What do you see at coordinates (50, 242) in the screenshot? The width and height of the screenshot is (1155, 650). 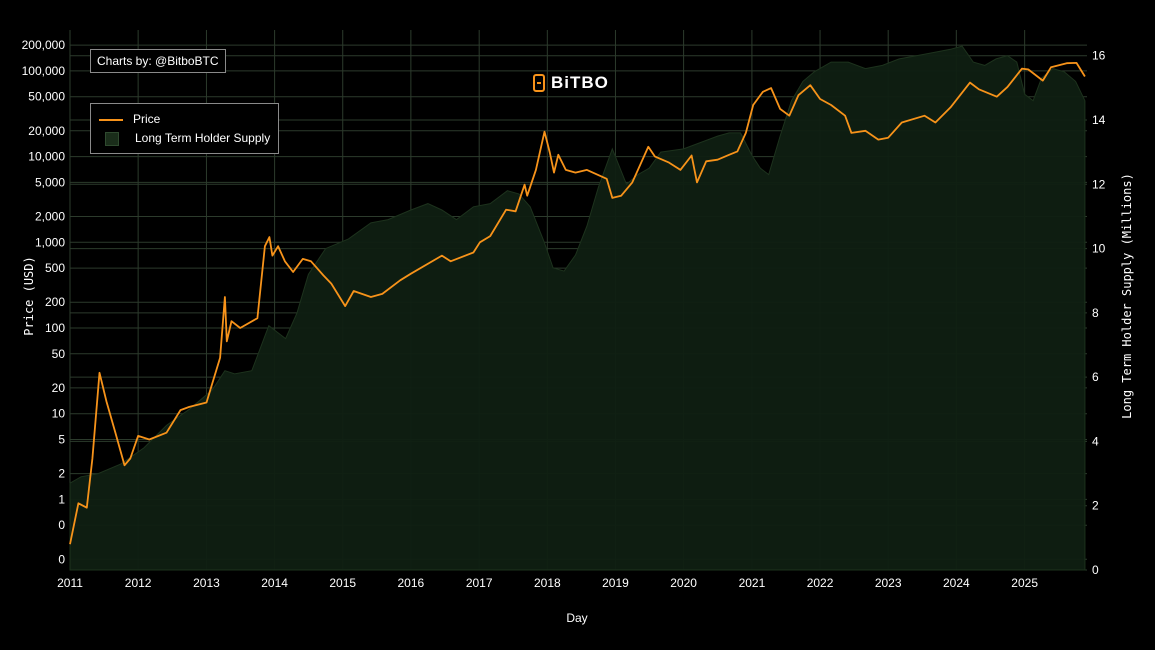 I see `y-left-tick-label: 1,000` at bounding box center [50, 242].